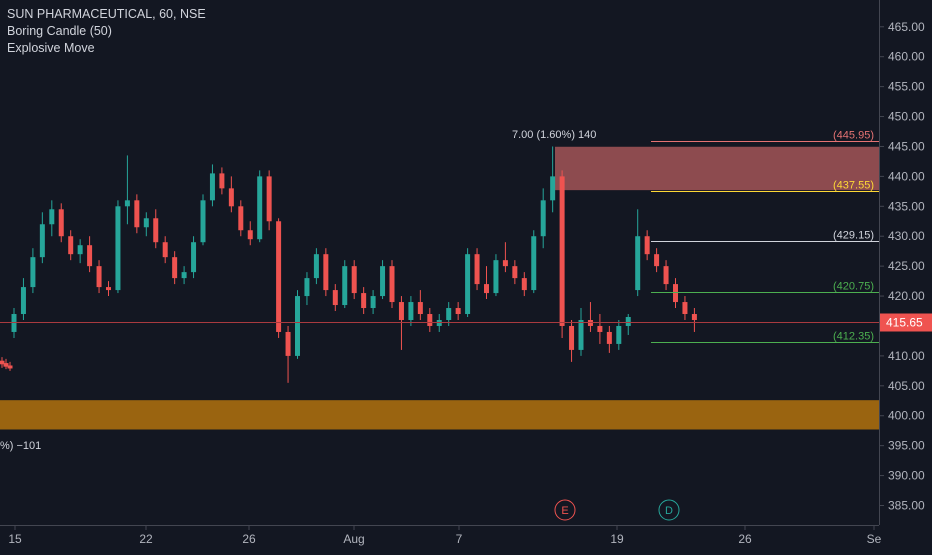 The height and width of the screenshot is (555, 932). Describe the element at coordinates (51, 48) in the screenshot. I see `indicator-explosive-move: Explosive Move` at that location.